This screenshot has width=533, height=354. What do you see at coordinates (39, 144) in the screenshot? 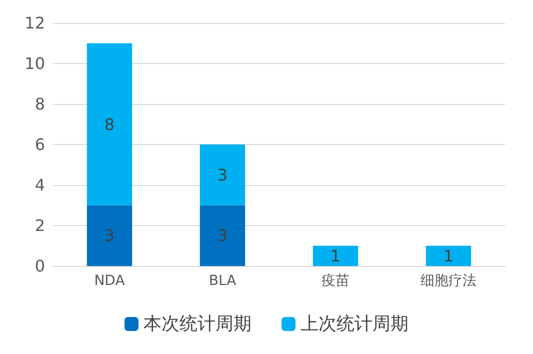
I see `y-tick-label: 6` at bounding box center [39, 144].